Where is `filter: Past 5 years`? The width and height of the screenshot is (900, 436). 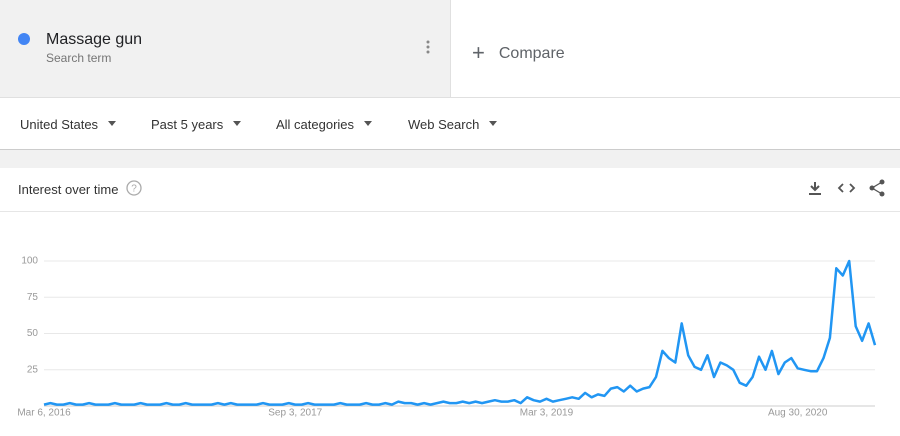
filter: Past 5 years is located at coordinates (196, 124).